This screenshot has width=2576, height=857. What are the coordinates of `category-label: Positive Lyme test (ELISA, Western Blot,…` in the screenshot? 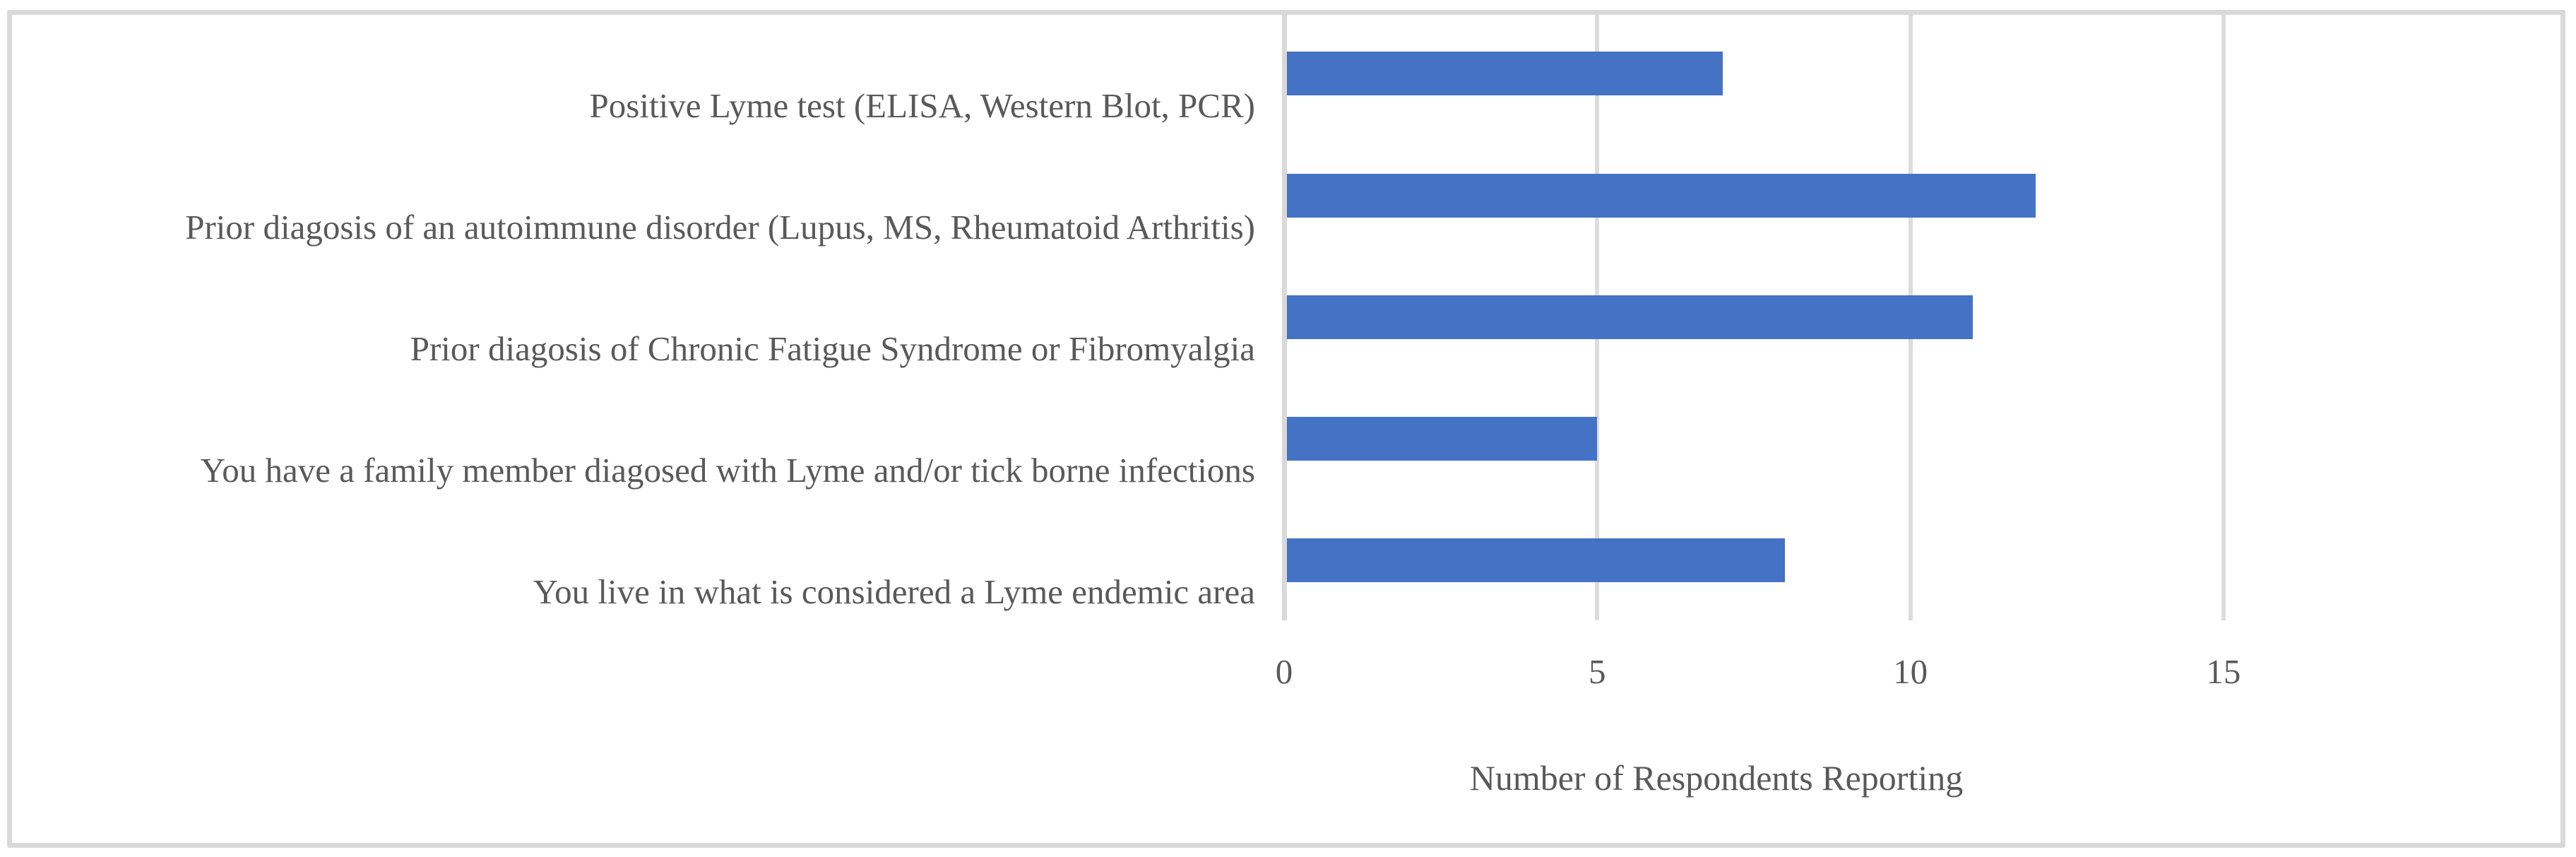 It's located at (922, 105).